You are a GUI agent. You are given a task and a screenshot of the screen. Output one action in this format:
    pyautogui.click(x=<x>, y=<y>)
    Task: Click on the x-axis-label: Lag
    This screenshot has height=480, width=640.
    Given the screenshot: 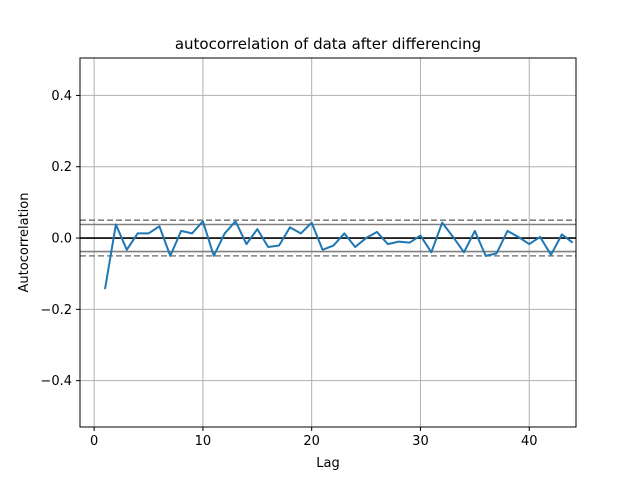 What is the action you would take?
    pyautogui.click(x=327, y=463)
    